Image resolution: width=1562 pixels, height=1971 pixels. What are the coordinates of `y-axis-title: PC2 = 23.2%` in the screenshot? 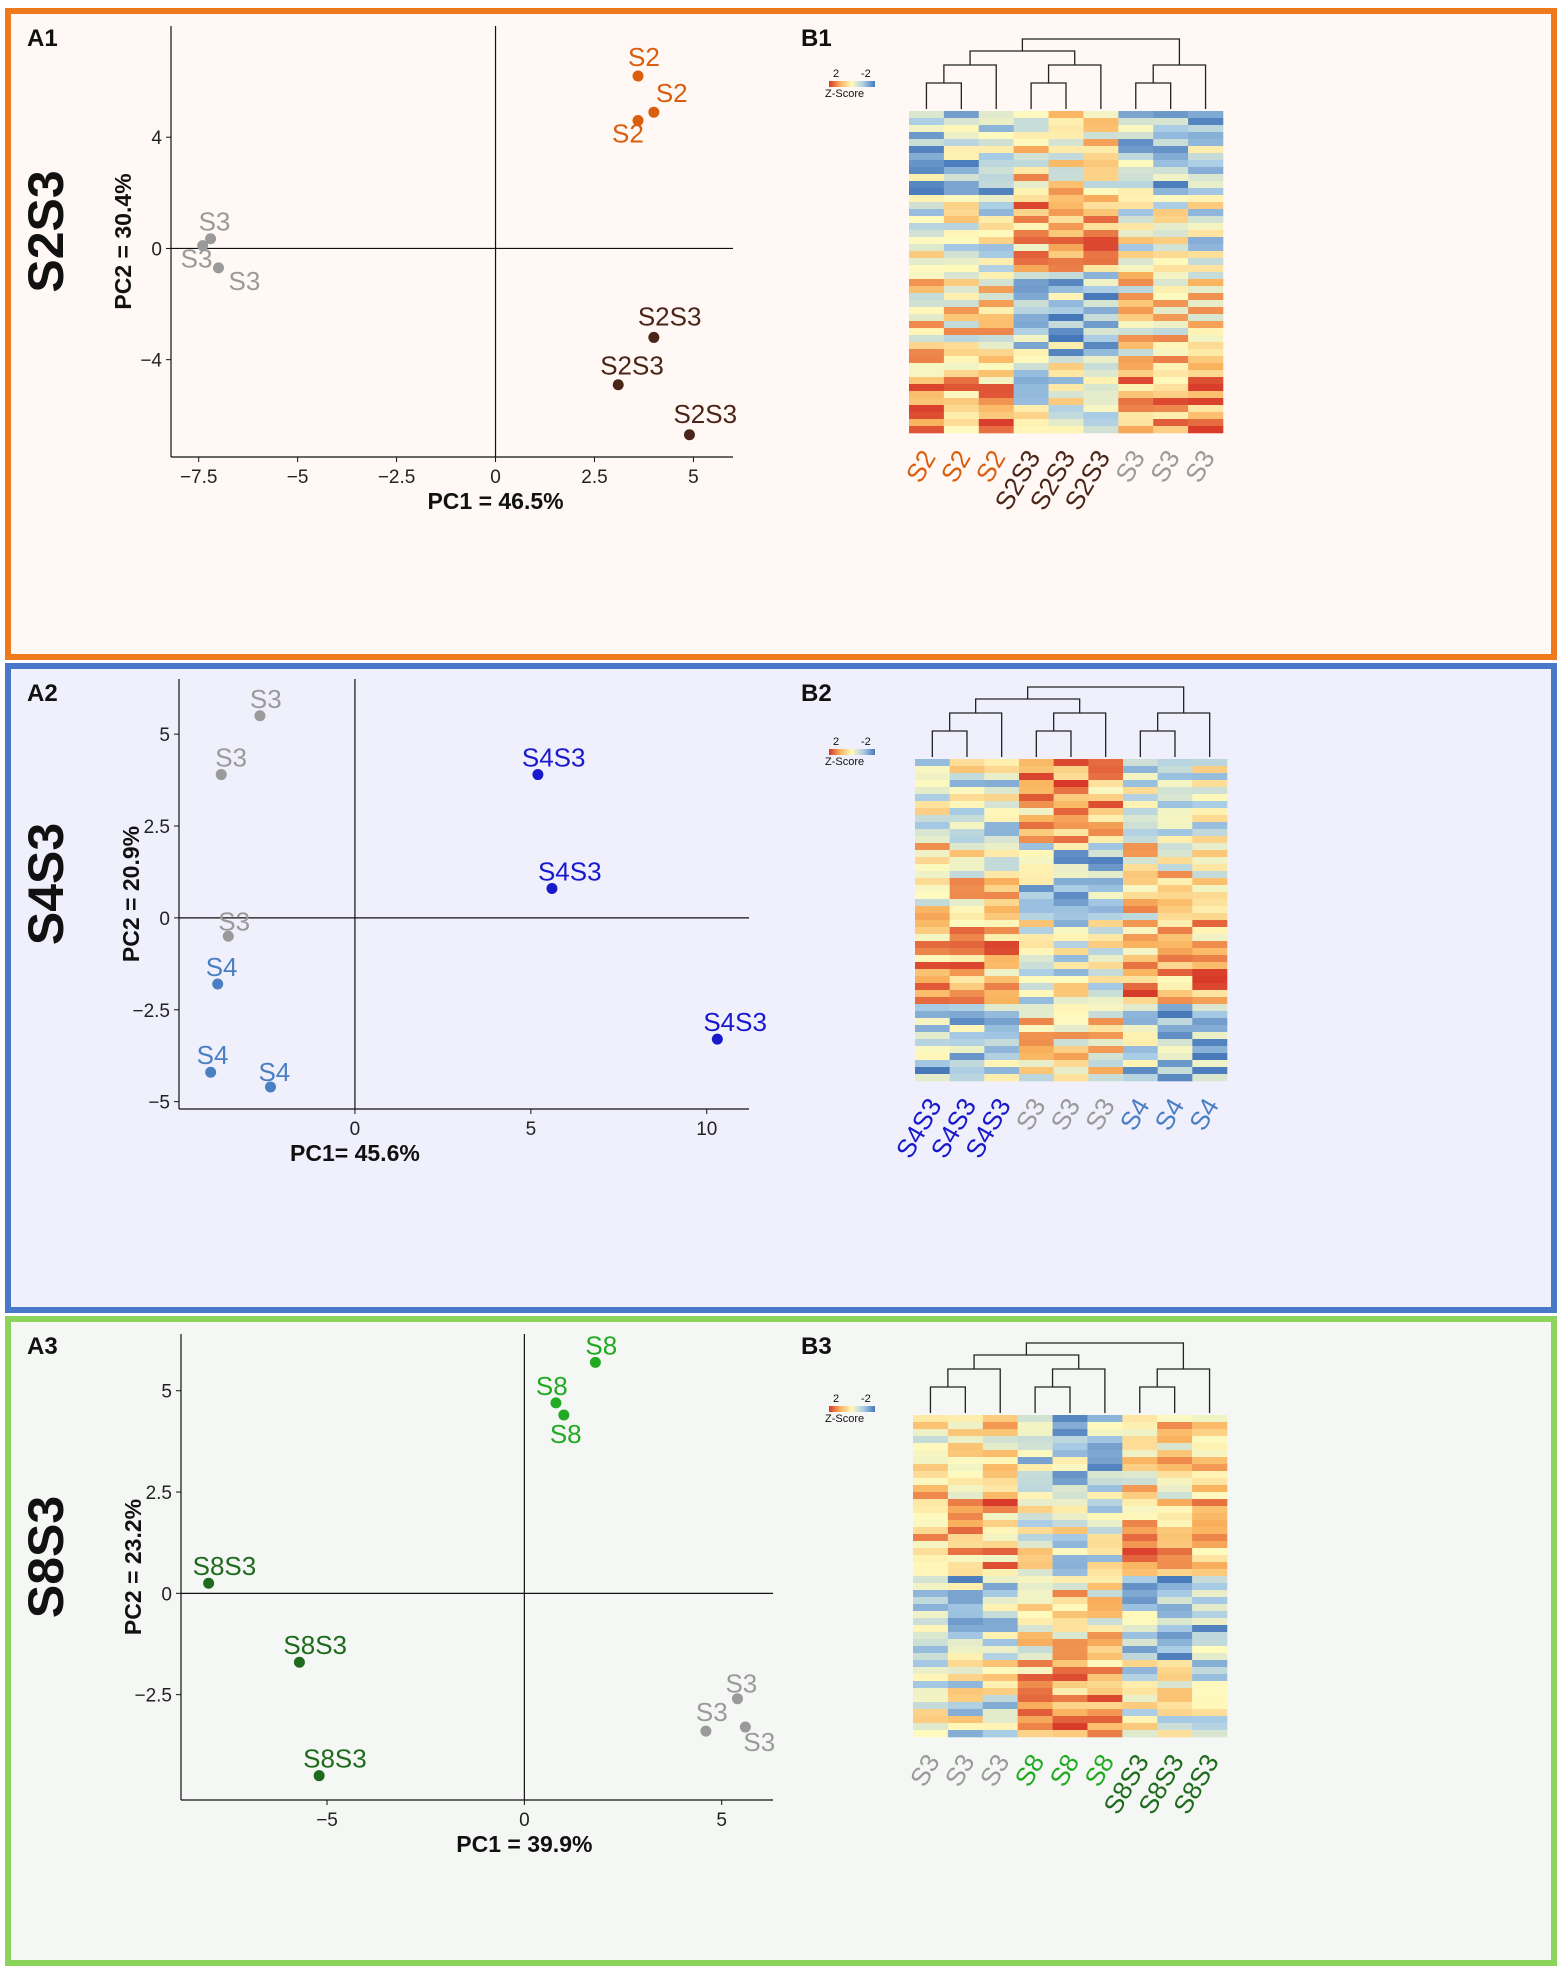 It's located at (133, 1567).